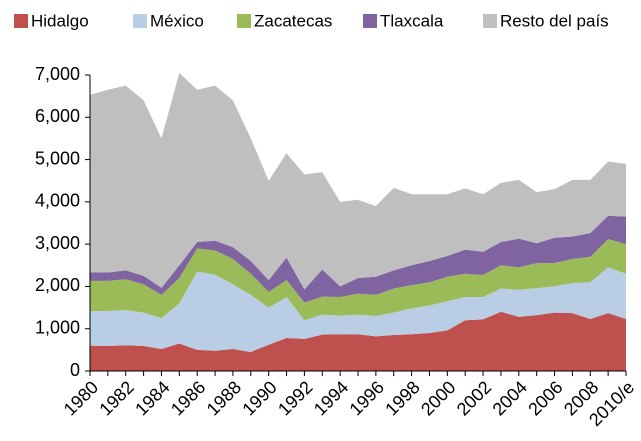 Image resolution: width=641 pixels, height=441 pixels. What do you see at coordinates (295, 398) in the screenshot?
I see `x-tick-label: 1992` at bounding box center [295, 398].